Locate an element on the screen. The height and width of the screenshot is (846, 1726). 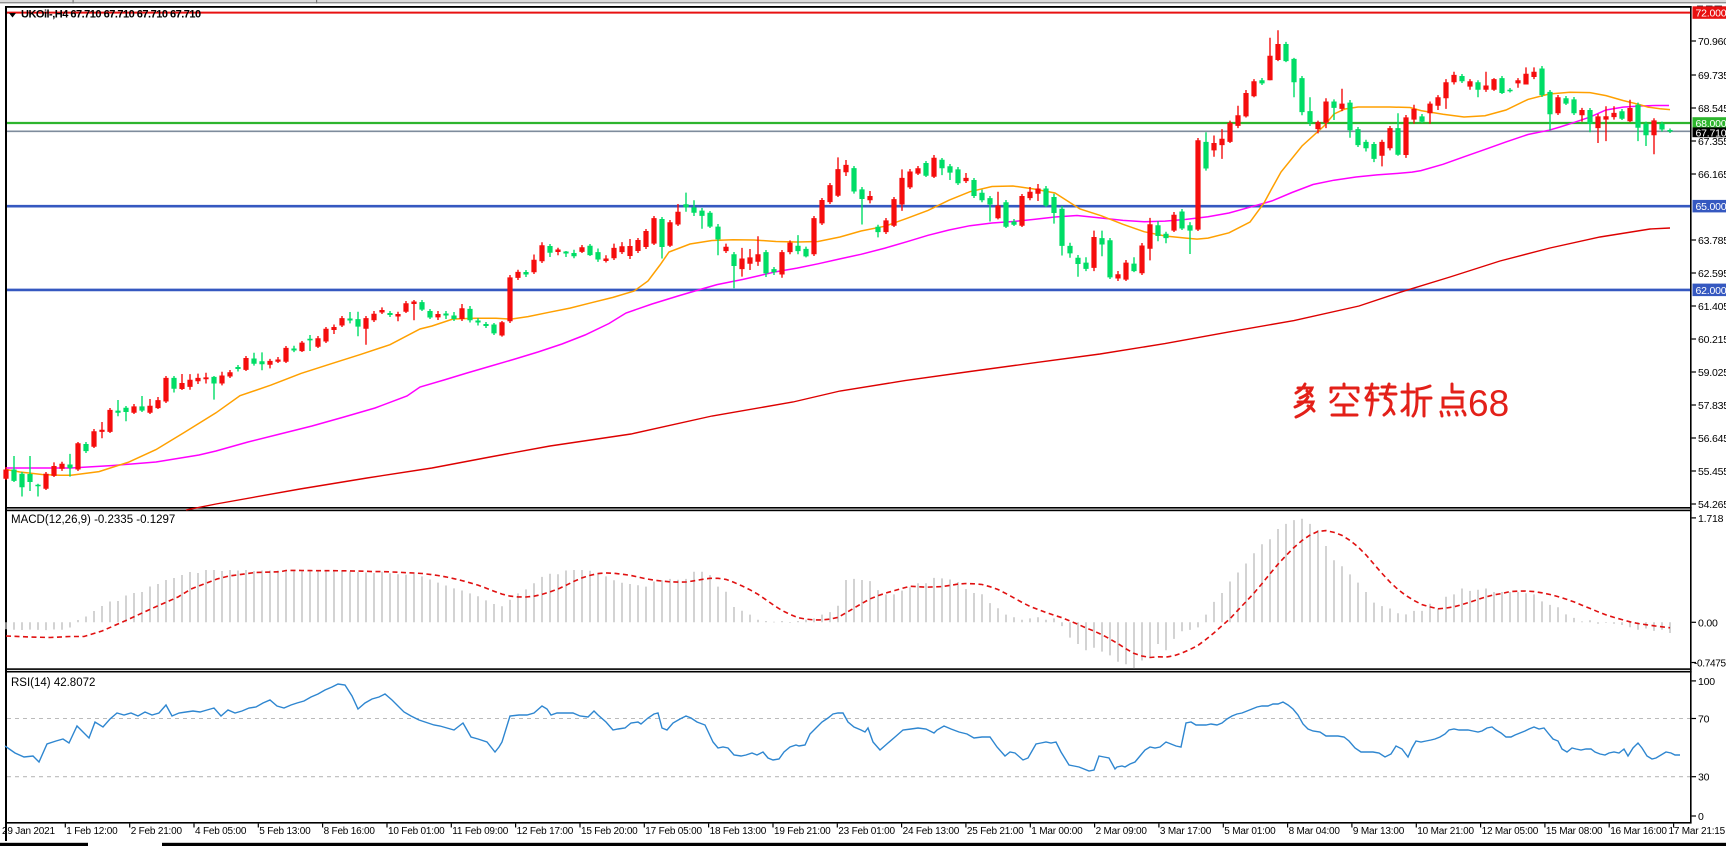
svg-text: 66.165 is located at coordinates (1712, 175).